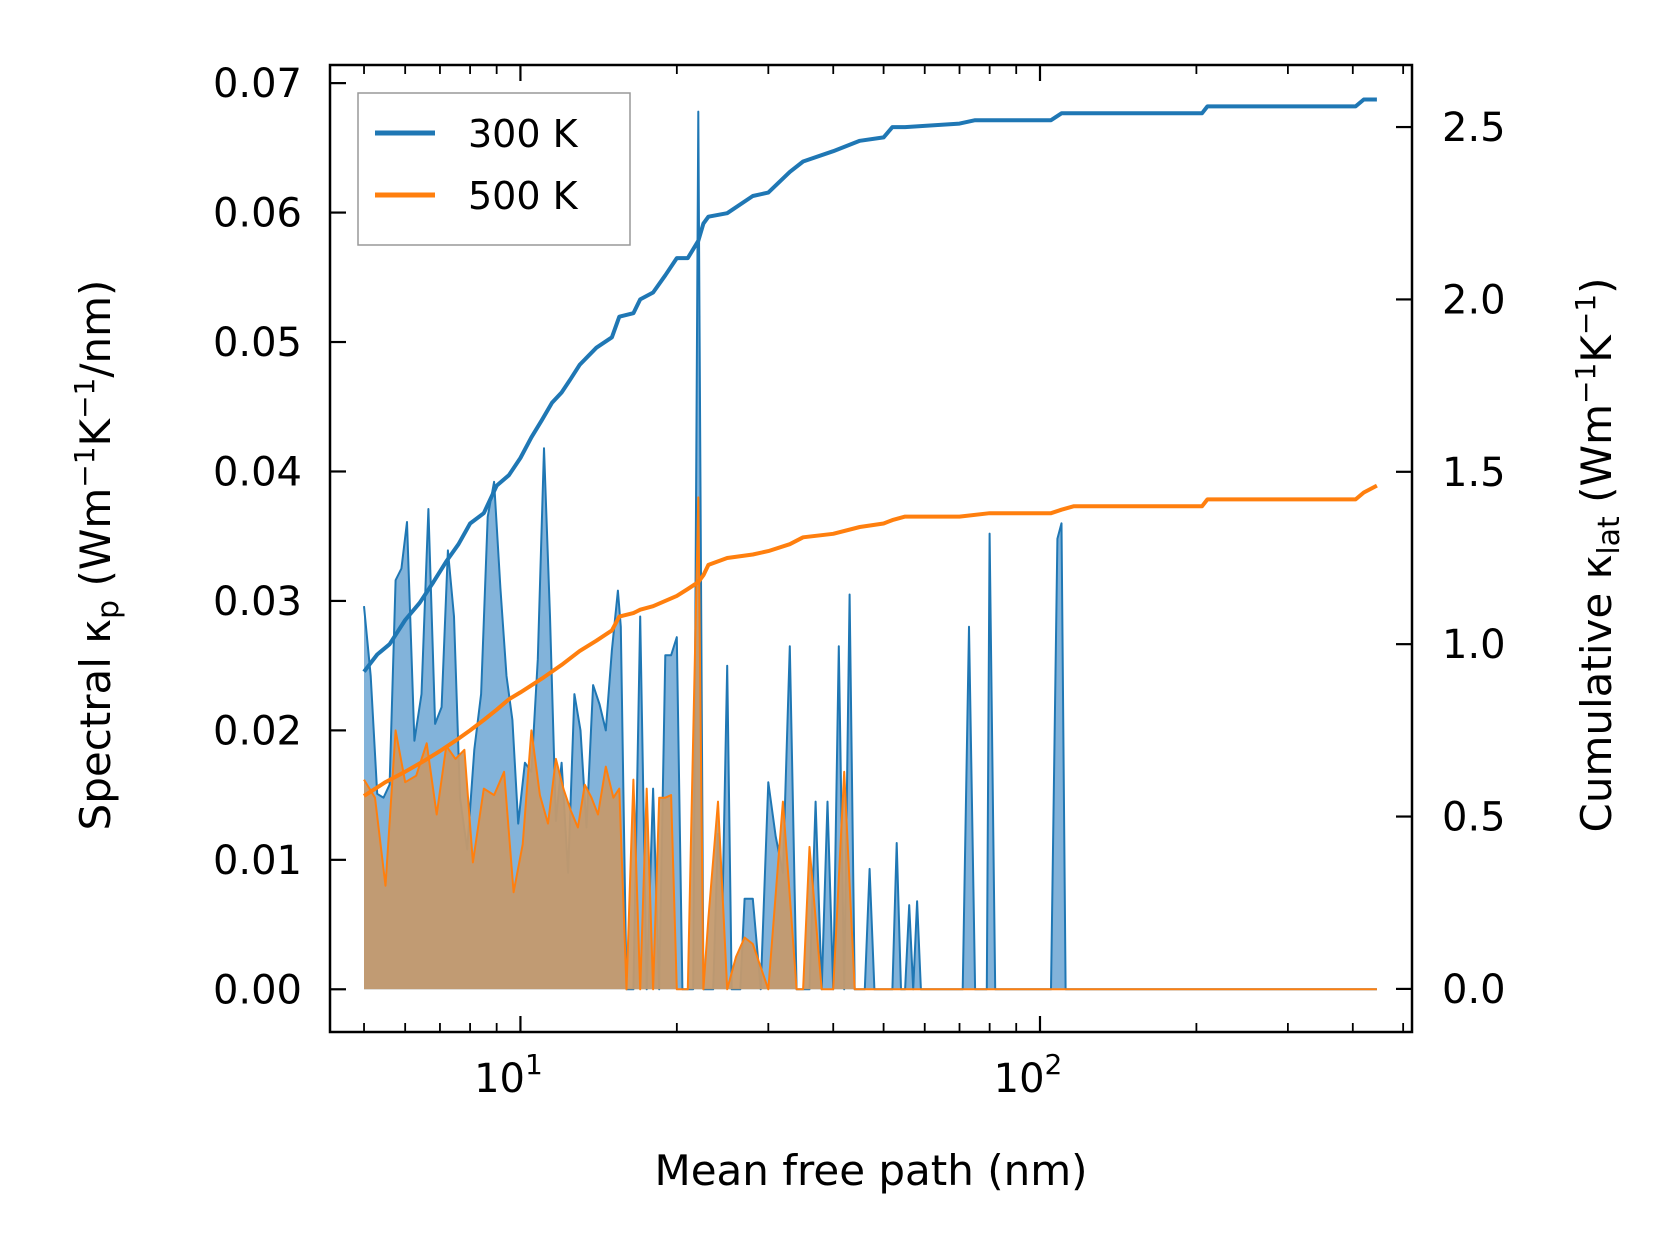 The width and height of the screenshot is (1679, 1260). I want to click on right-y-tick-label: 0.5, so click(1474, 818).